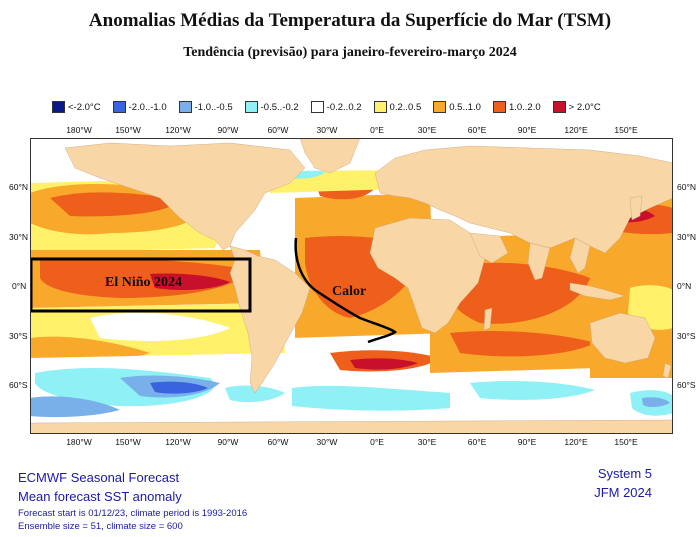 The image size is (700, 537). I want to click on land-southeast-asia, so click(580, 255).